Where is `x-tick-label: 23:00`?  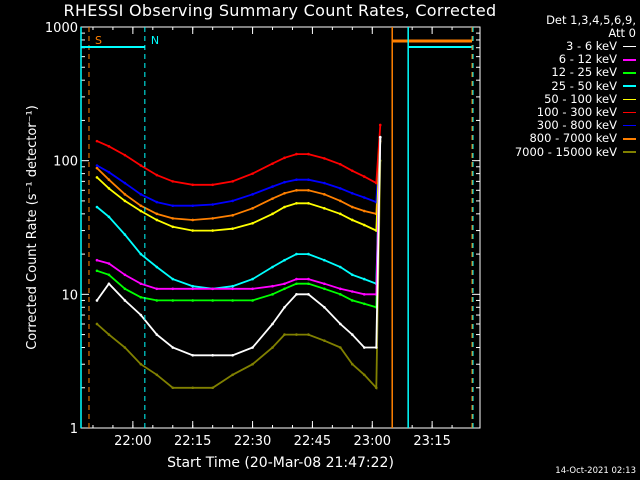
x-tick-label: 23:00 is located at coordinates (372, 441).